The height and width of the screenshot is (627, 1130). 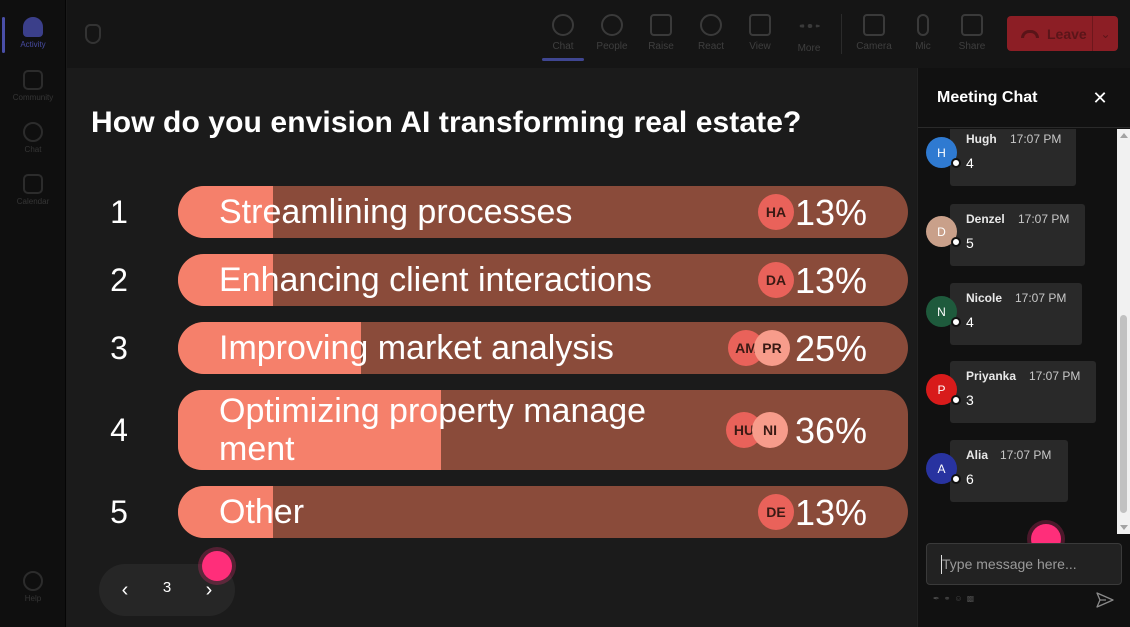 I want to click on toolbar-people-button: People, so click(x=612, y=36).